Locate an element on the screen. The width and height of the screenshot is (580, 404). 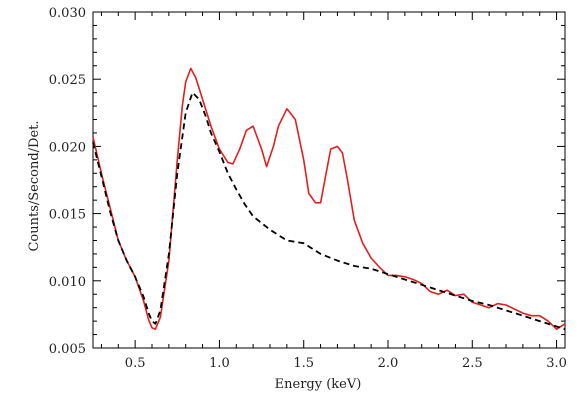
y-tick-label: 0.030 is located at coordinates (67, 13).